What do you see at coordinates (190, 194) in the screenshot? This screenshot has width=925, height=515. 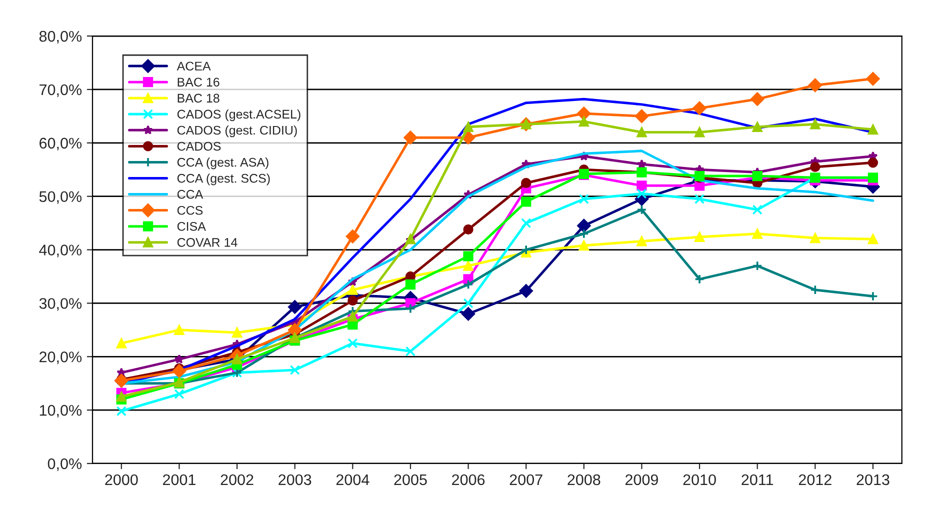 I see `legend-label: CCA` at bounding box center [190, 194].